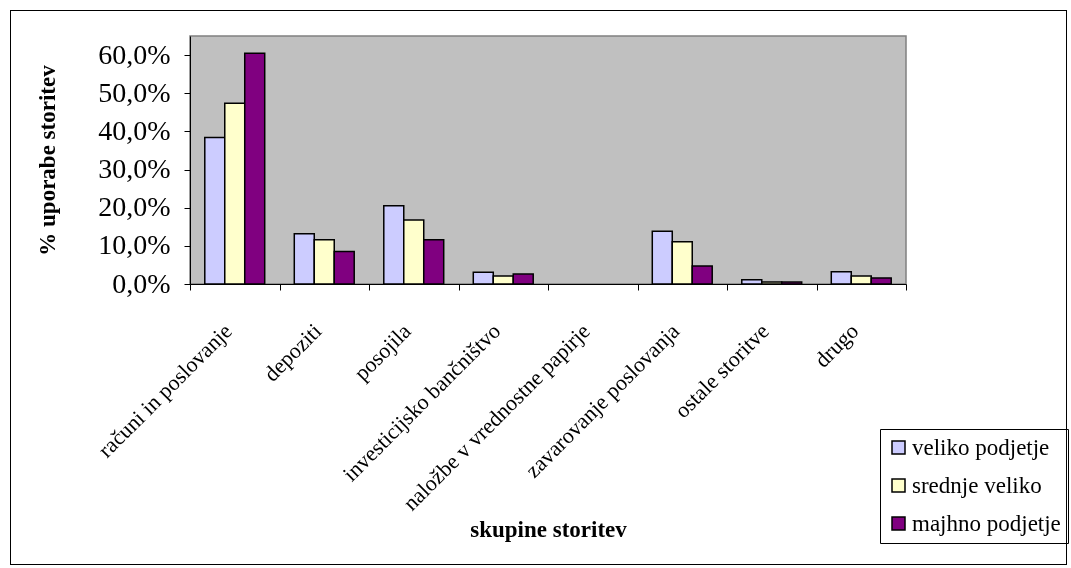 The image size is (1071, 568). Describe the element at coordinates (977, 485) in the screenshot. I see `legend-label: srednje veliko` at that location.